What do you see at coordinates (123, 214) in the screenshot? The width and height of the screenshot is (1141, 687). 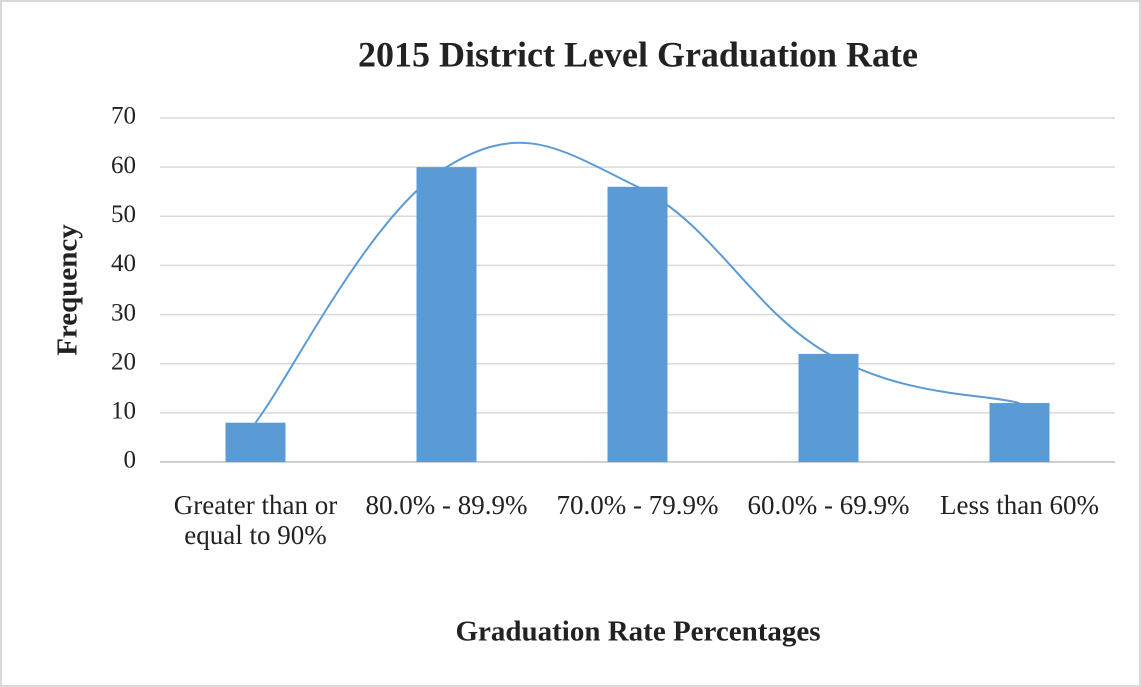 I see `y-tick-label: 50` at bounding box center [123, 214].